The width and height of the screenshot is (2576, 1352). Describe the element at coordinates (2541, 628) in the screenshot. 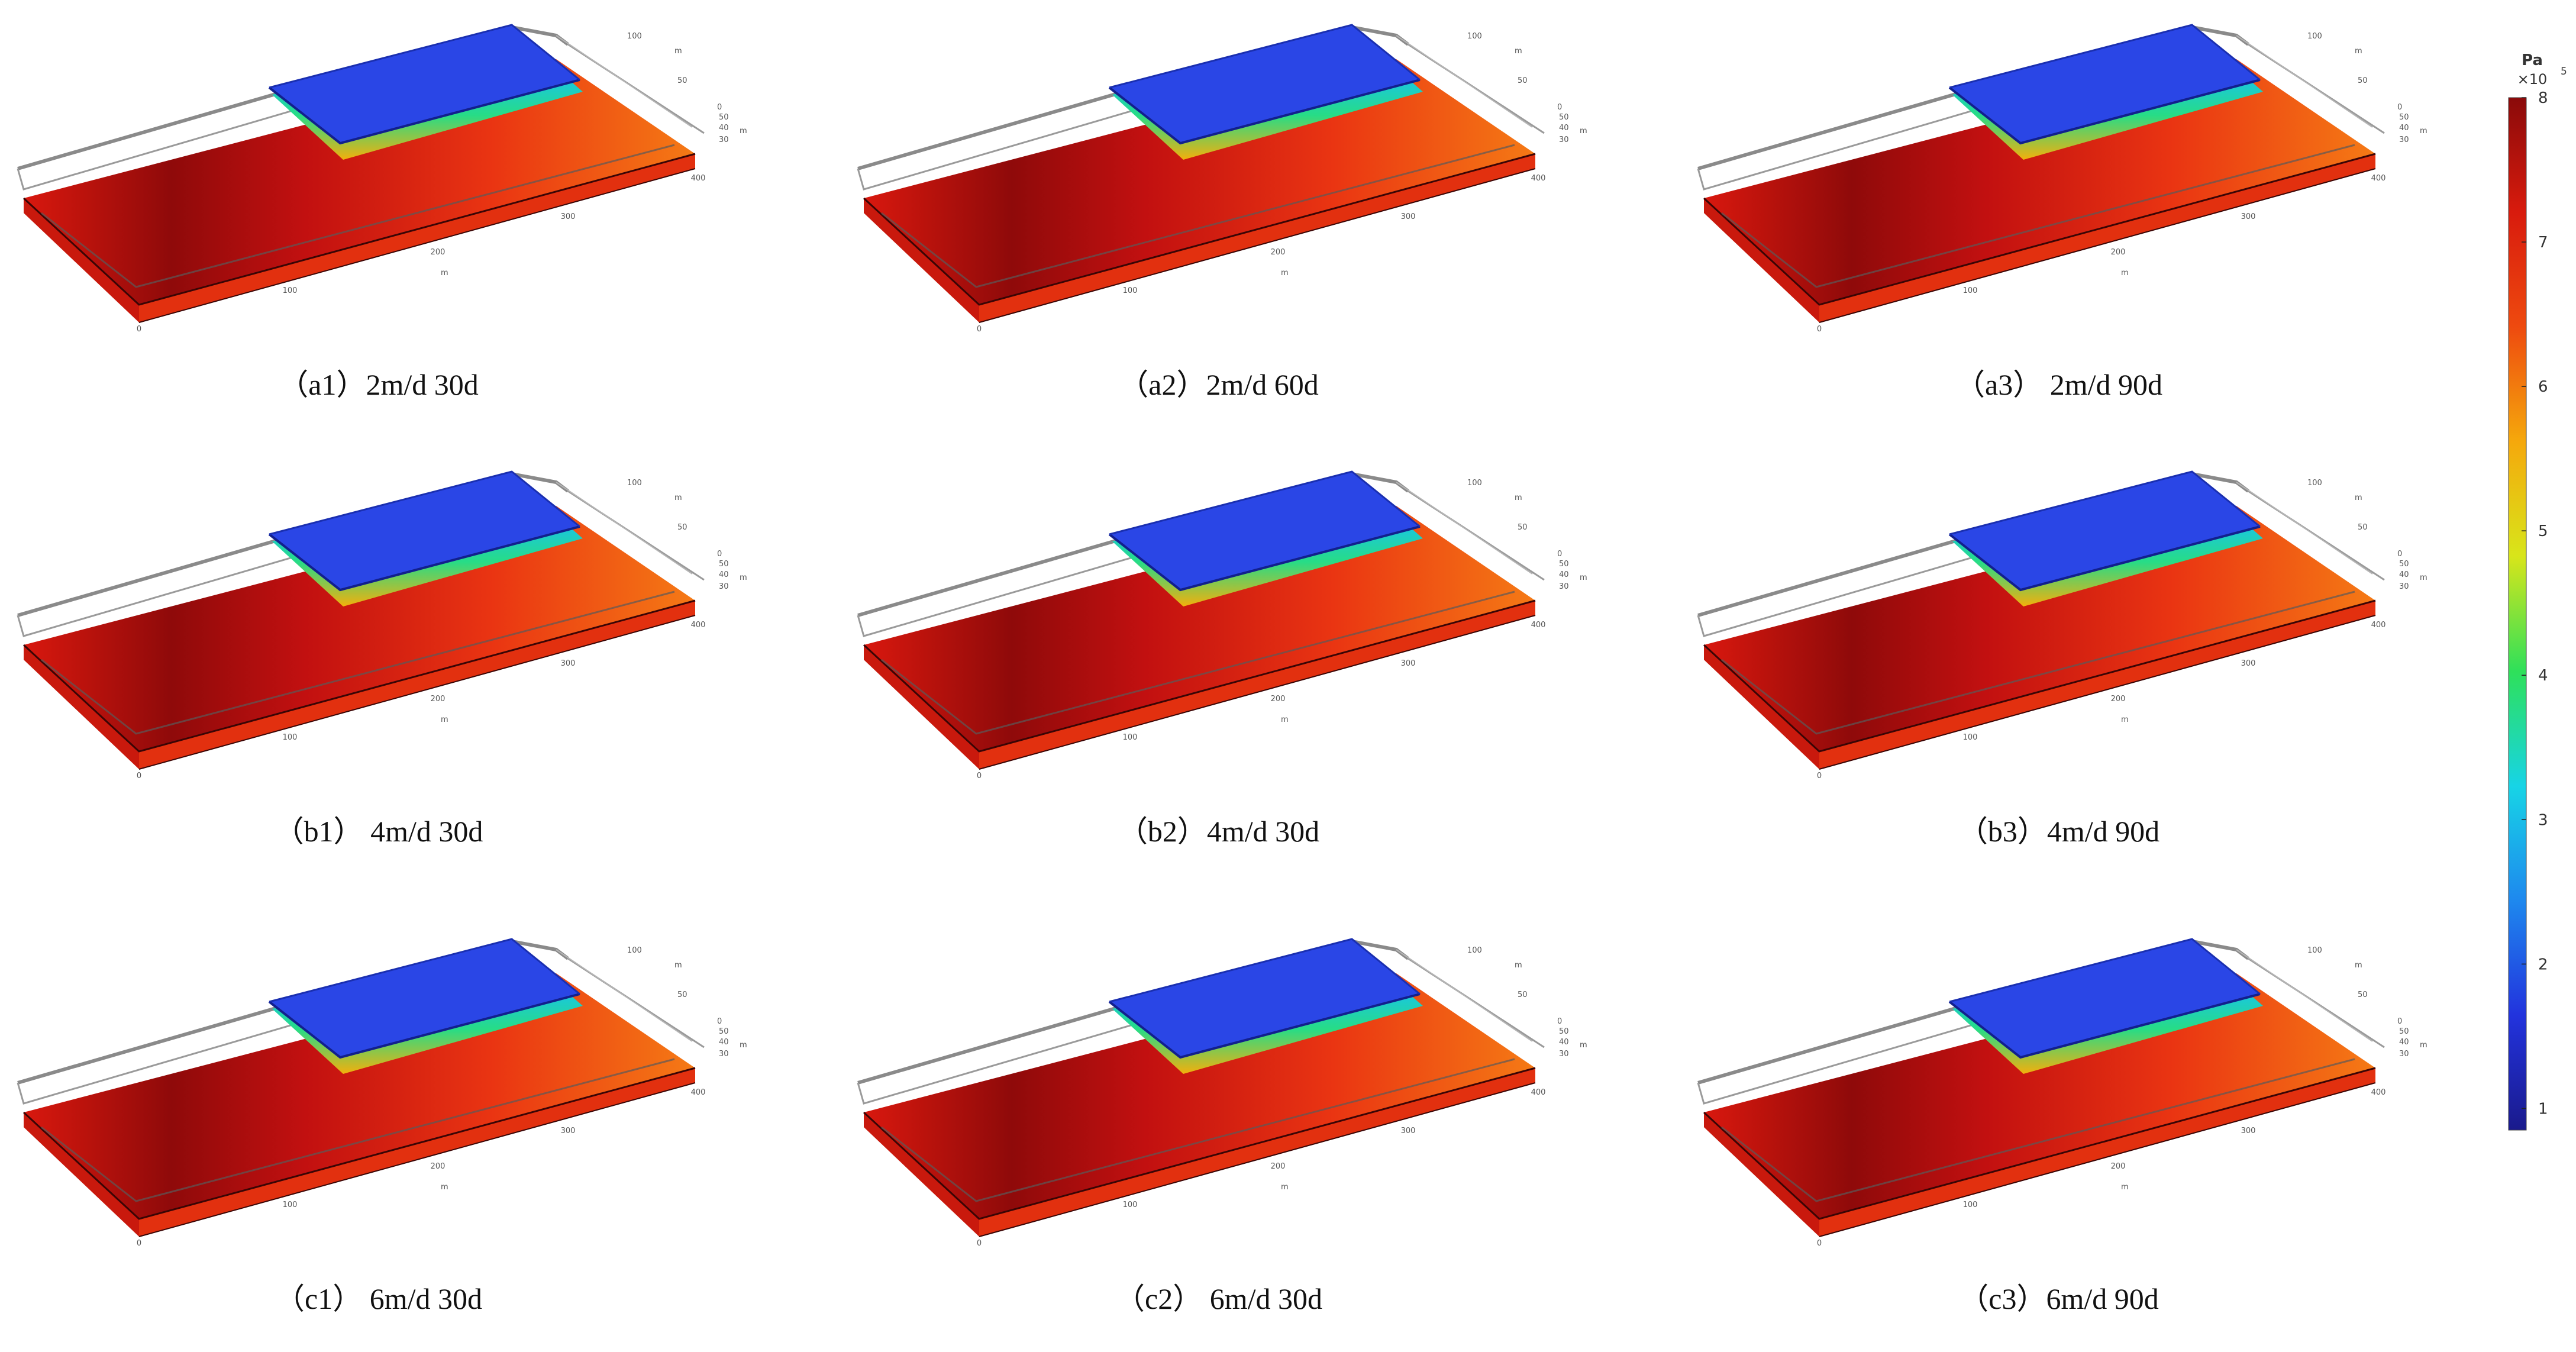

I see `colorbar-legend: Pa ×10 5 8 7 6 5 4 3 2 1` at that location.